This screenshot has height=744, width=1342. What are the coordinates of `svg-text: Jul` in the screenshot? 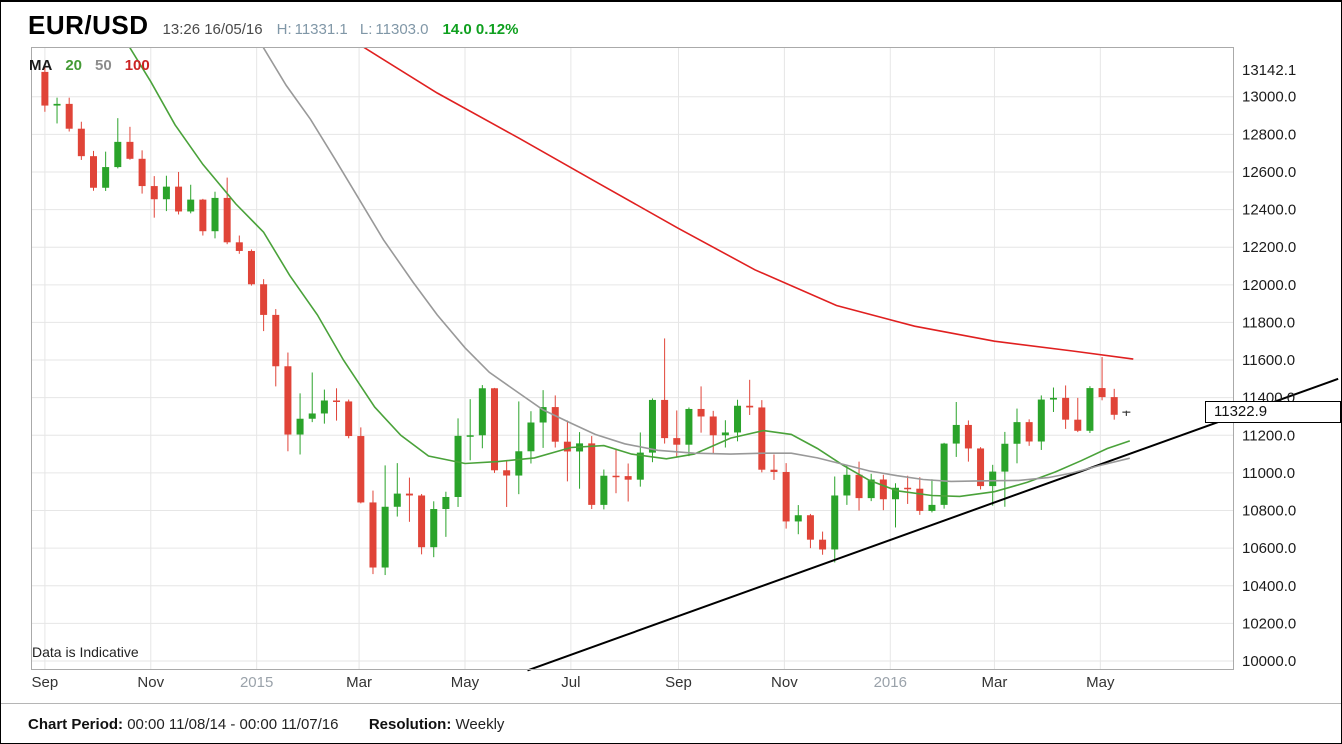 It's located at (570, 682).